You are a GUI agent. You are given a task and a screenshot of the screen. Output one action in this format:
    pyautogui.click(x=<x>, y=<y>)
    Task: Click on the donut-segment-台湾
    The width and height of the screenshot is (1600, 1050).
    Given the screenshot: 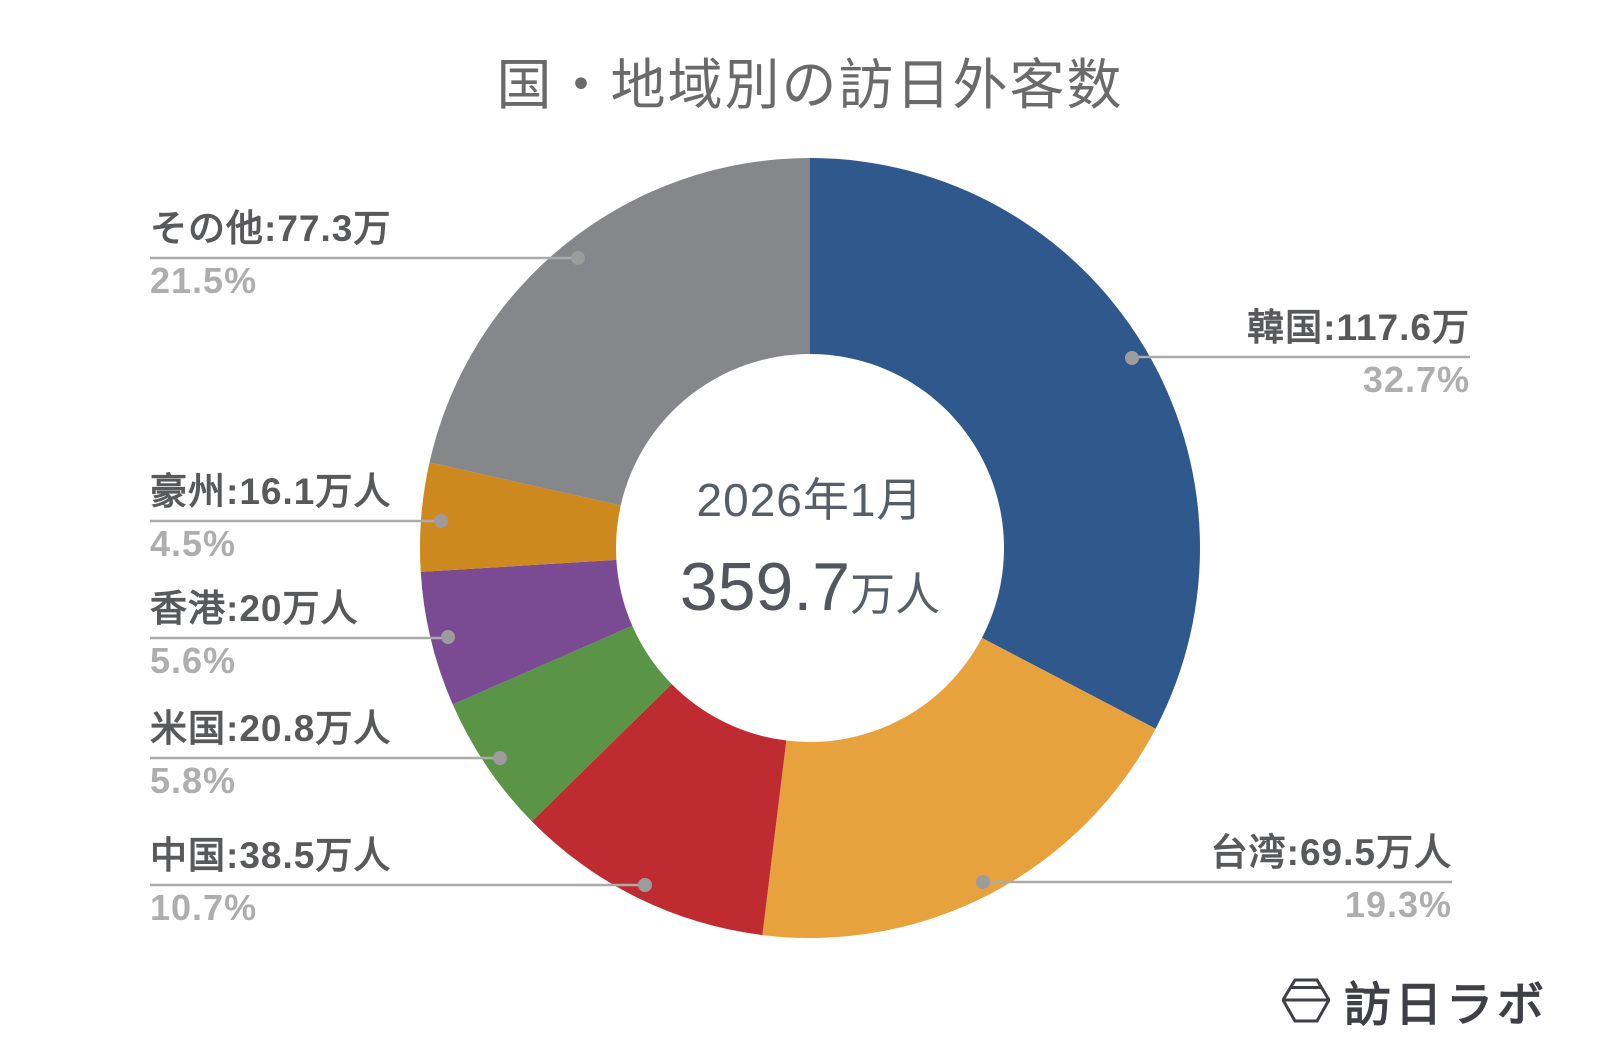 What is the action you would take?
    pyautogui.click(x=959, y=787)
    